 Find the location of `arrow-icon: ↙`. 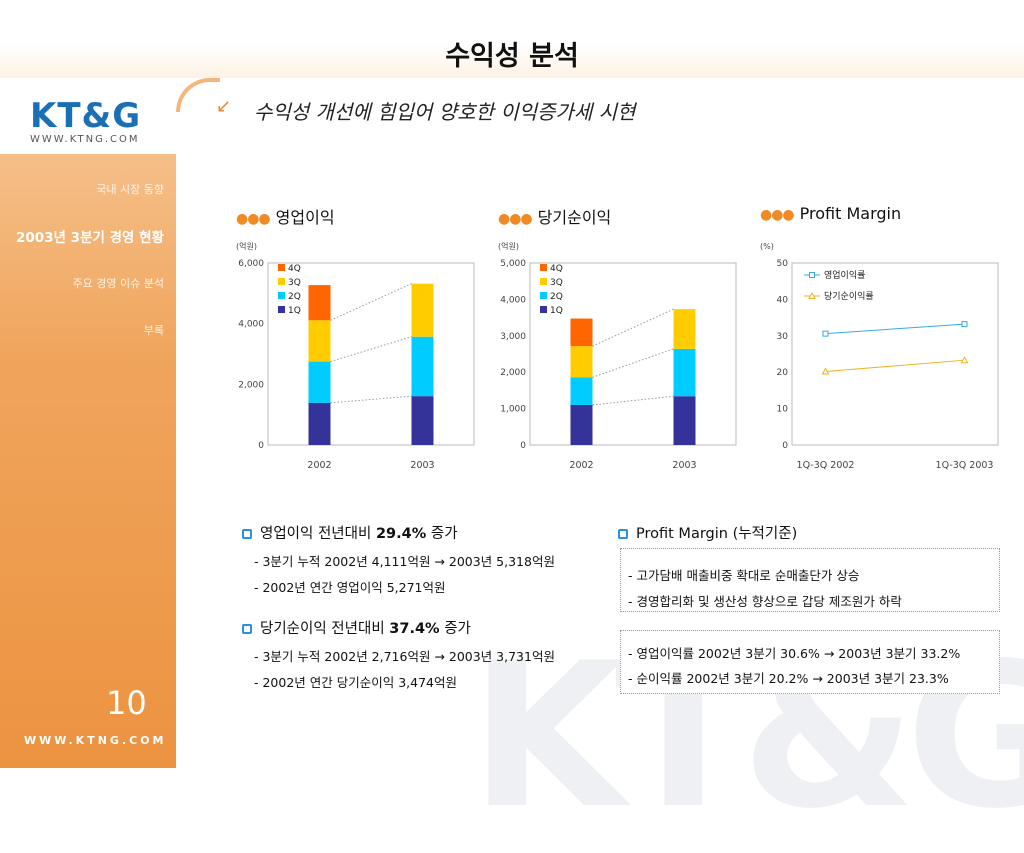

arrow-icon: ↙ is located at coordinates (224, 106).